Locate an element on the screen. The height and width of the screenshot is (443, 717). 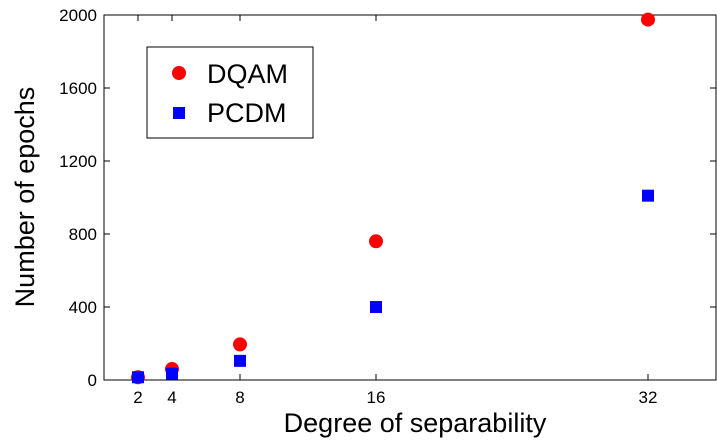
legend-box is located at coordinates (230, 92).